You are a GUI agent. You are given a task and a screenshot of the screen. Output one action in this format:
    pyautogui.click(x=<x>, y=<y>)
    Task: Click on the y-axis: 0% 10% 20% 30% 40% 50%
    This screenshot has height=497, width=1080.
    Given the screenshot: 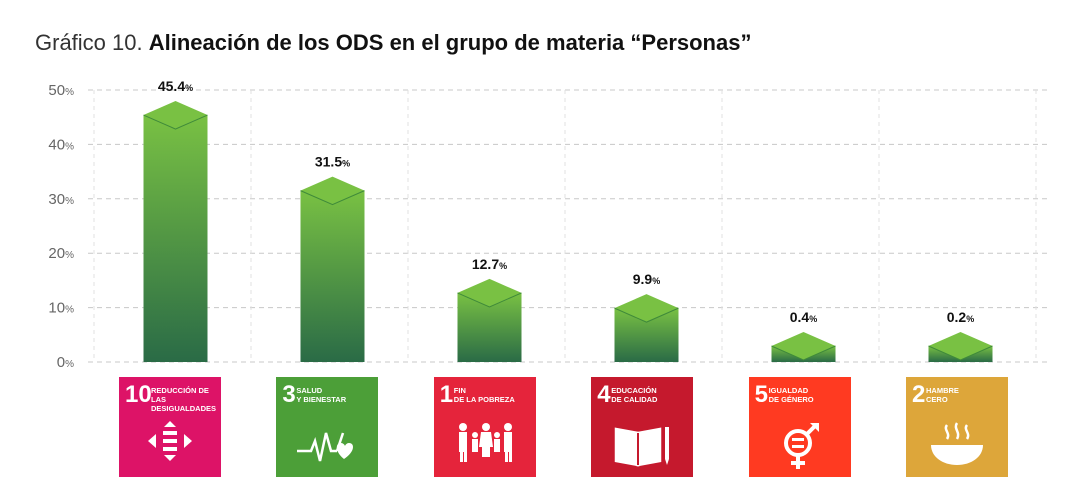 What is the action you would take?
    pyautogui.click(x=61, y=226)
    